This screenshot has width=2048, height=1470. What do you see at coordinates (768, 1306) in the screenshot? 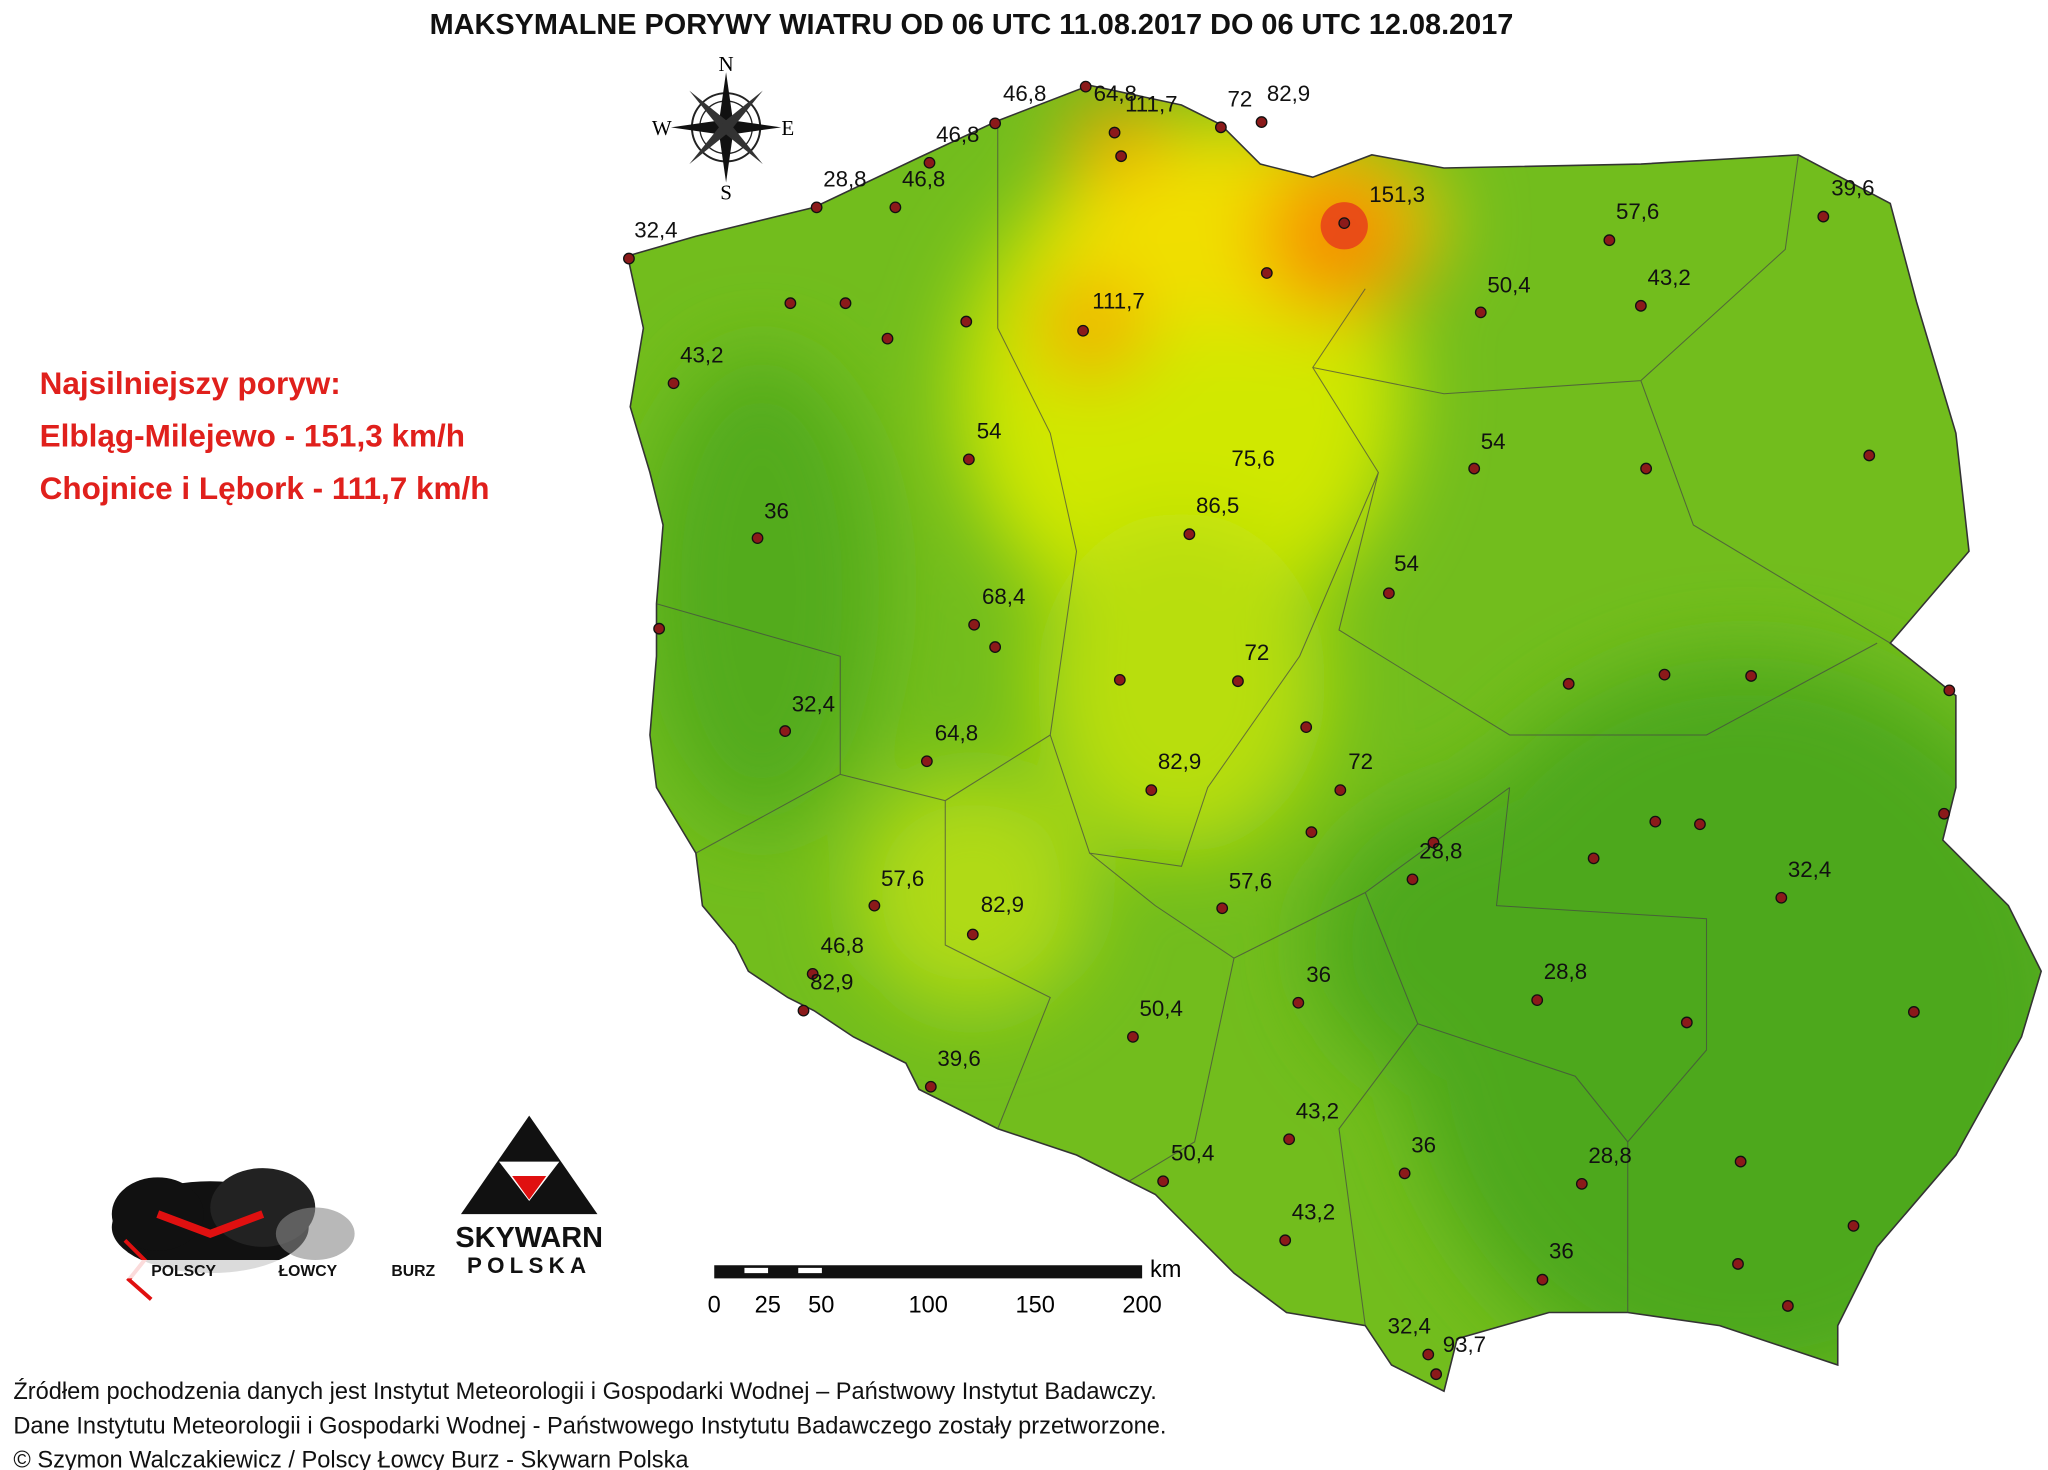
I see `scale-label: 25` at bounding box center [768, 1306].